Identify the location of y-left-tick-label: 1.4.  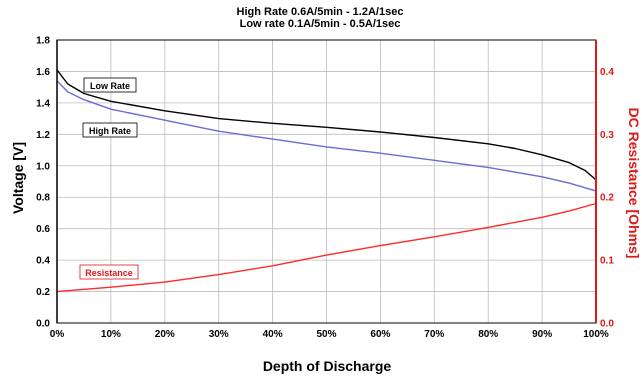
(43, 103).